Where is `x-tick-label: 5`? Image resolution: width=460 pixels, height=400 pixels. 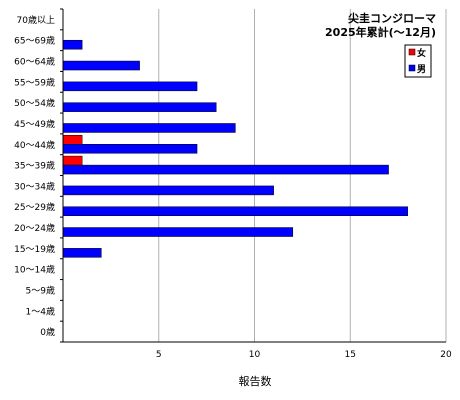
x-tick-label: 5 is located at coordinates (159, 355).